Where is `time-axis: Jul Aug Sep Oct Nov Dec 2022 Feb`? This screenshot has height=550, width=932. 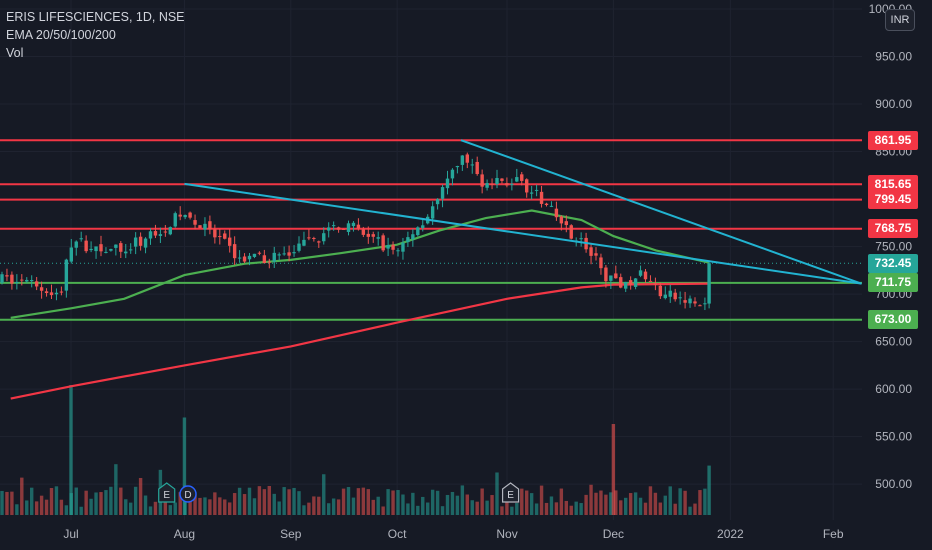 time-axis: Jul Aug Sep Oct Nov Dec 2022 Feb is located at coordinates (453, 534).